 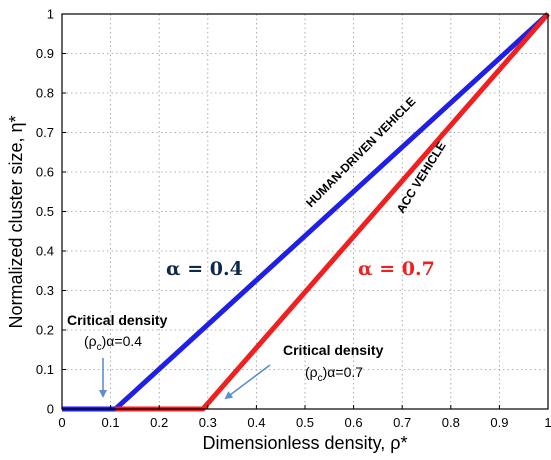 What do you see at coordinates (396, 269) in the screenshot?
I see `alpha-label-red: α = 0.7` at bounding box center [396, 269].